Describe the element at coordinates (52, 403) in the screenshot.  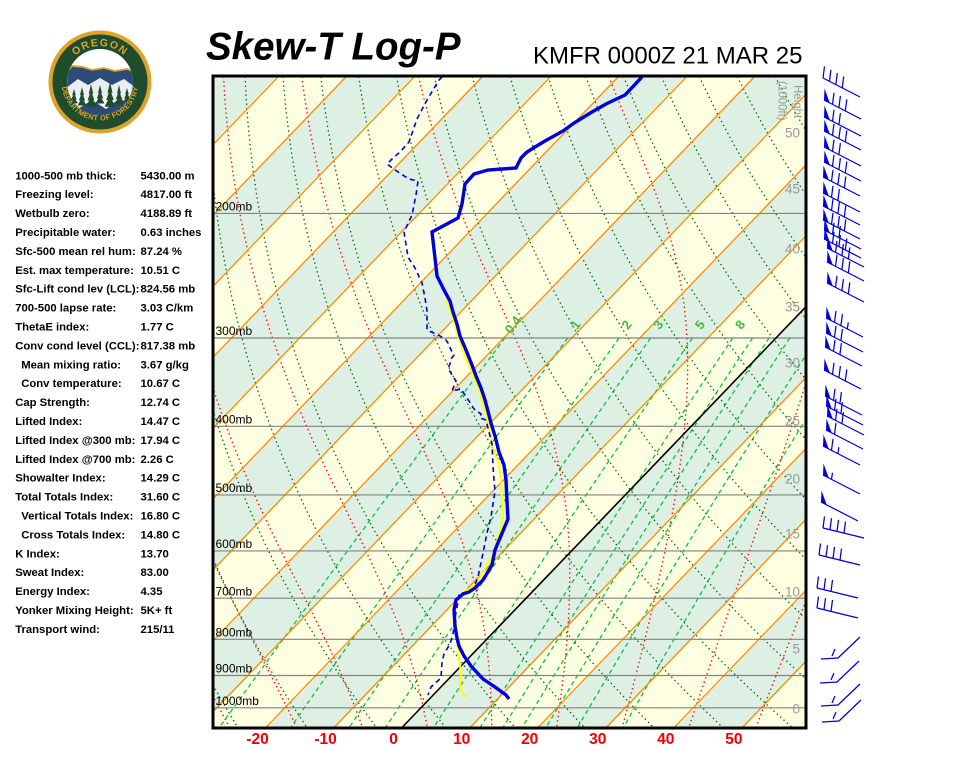
I see `svg-text: Cap Strength:` at that location.